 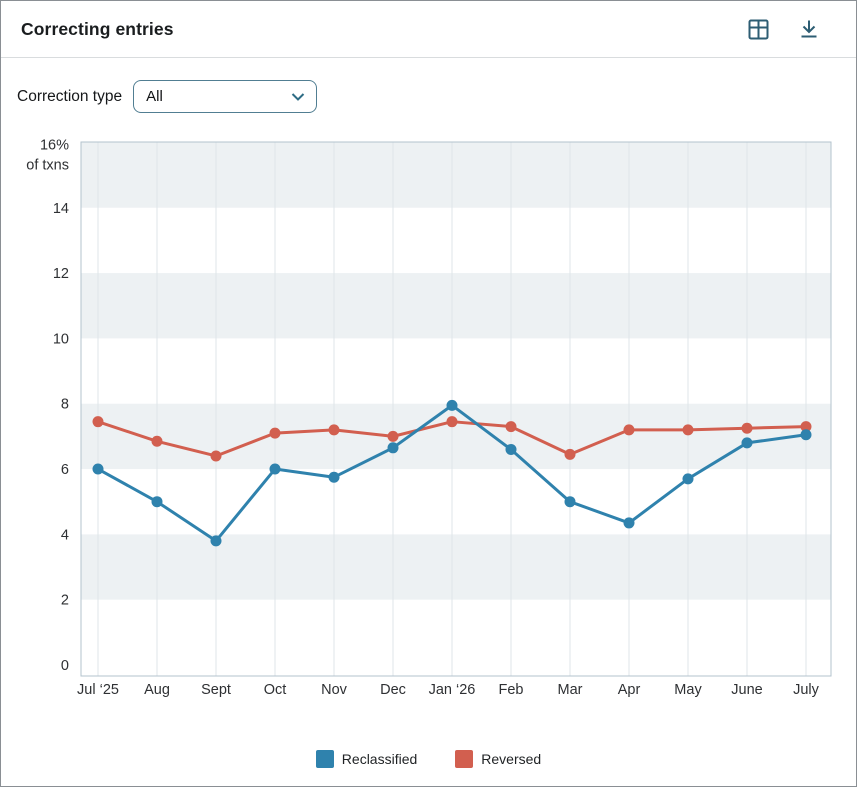 I want to click on x-tick-label: Sept, so click(x=216, y=690).